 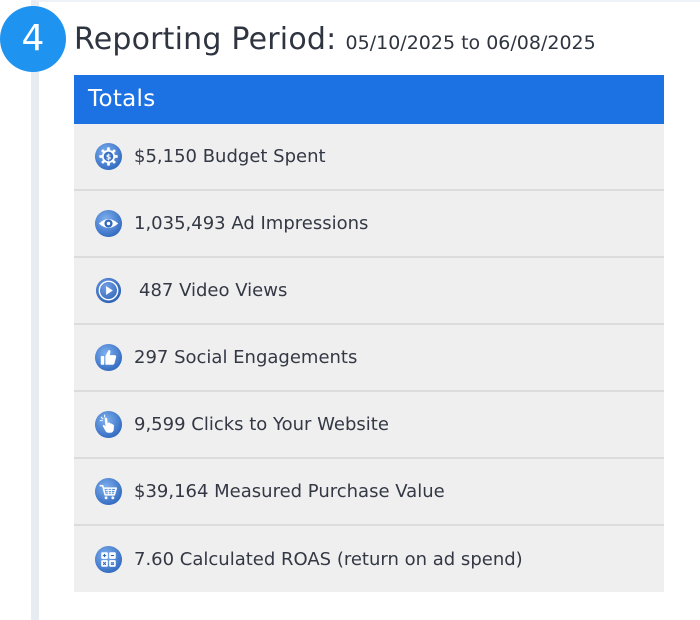 I want to click on total-row-purchase-value: $39,164 Measured Purchase Value, so click(x=369, y=492).